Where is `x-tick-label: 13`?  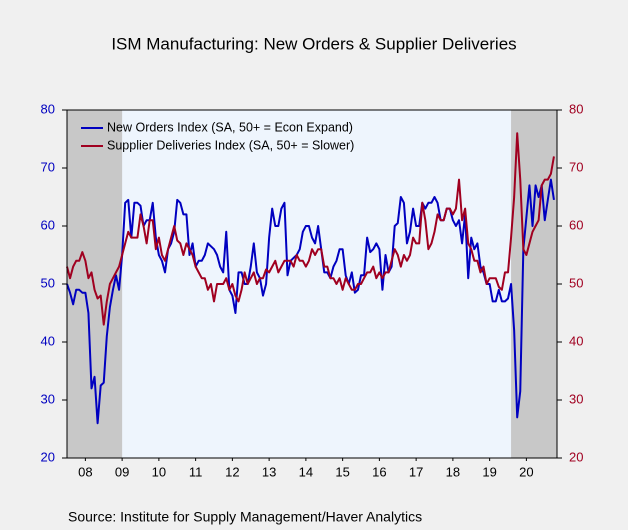 x-tick-label: 13 is located at coordinates (269, 471).